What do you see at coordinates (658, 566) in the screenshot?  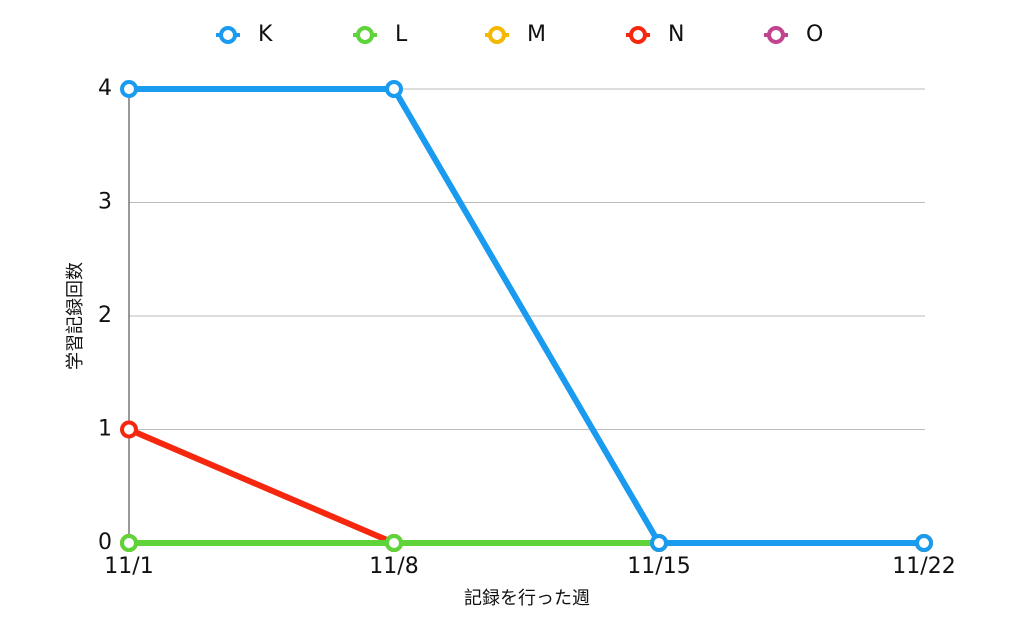 I see `x-tick-label: 11/15` at bounding box center [658, 566].